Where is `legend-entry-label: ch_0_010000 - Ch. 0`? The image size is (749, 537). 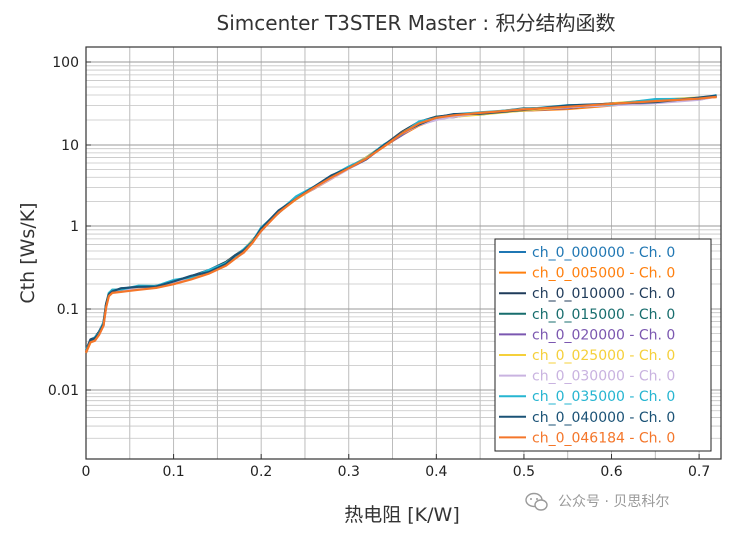 legend-entry-label: ch_0_010000 - Ch. 0 is located at coordinates (603, 294).